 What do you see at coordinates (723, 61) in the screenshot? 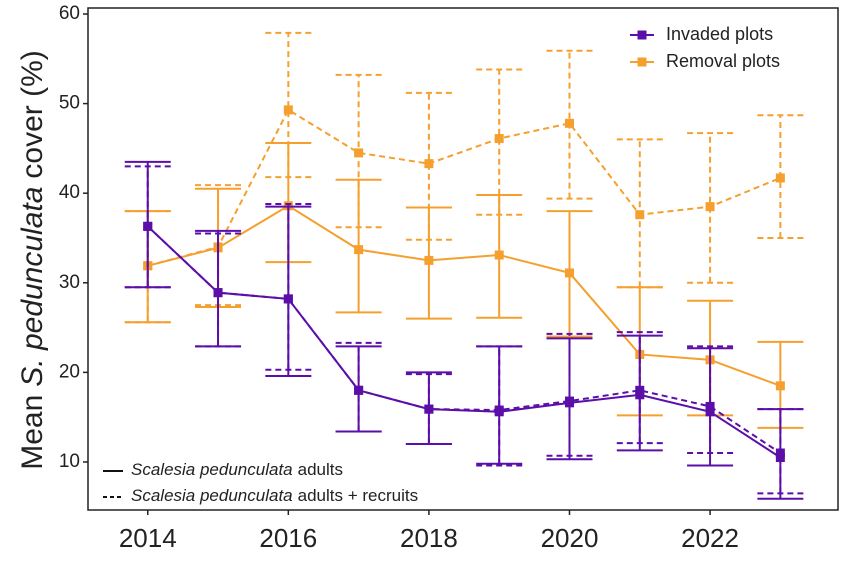
I see `legend-label: Removal plots` at bounding box center [723, 61].